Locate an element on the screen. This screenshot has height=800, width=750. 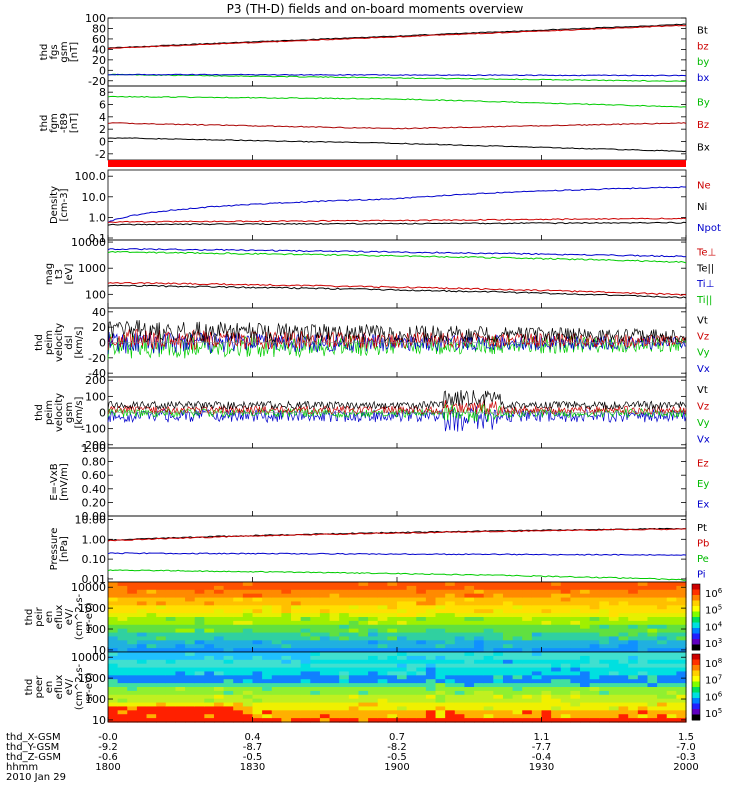
y-tick-label: -200 is located at coordinates (93, 445).